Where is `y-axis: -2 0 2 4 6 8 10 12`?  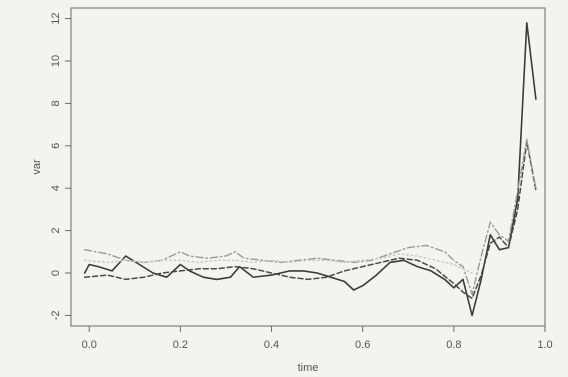 y-axis: -2 0 2 4 6 8 10 12 is located at coordinates (60, 166).